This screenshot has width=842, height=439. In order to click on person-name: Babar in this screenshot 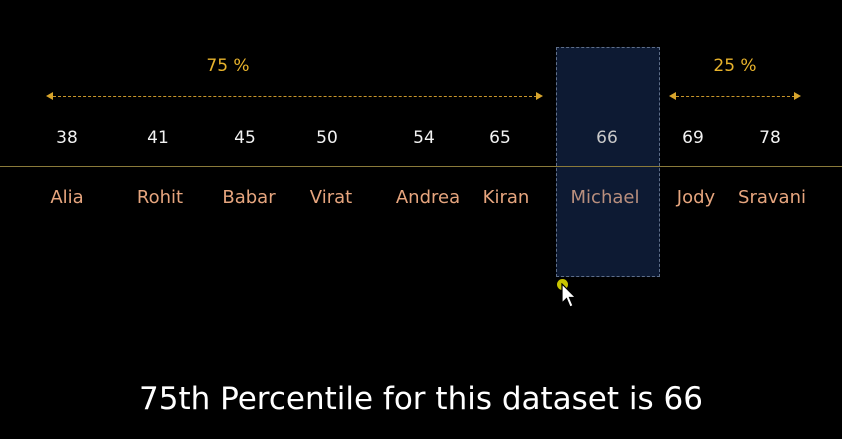, I will do `click(249, 197)`.